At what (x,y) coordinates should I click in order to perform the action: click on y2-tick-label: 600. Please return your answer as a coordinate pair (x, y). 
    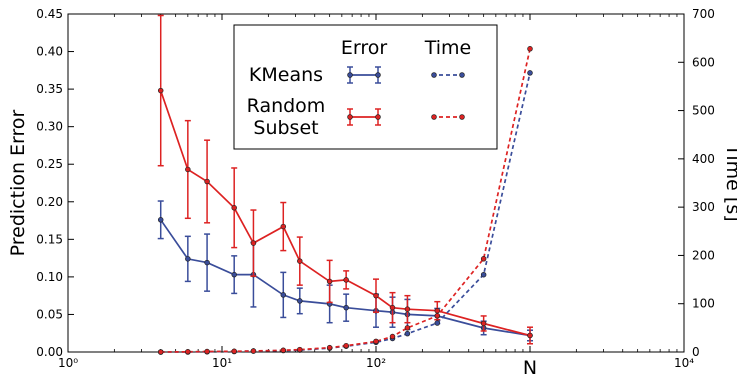
    Looking at the image, I should click on (703, 62).